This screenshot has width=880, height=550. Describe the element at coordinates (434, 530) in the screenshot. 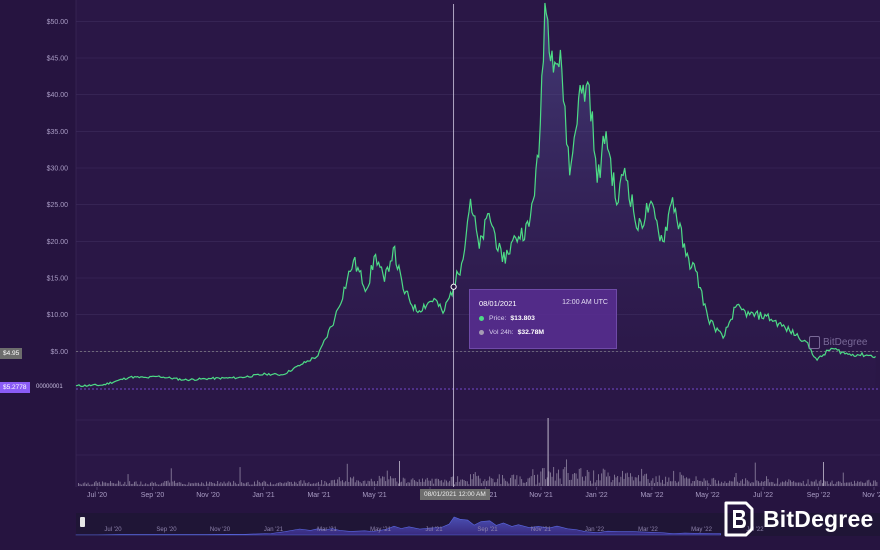

I see `navigator-tick-label: Jul '21` at that location.